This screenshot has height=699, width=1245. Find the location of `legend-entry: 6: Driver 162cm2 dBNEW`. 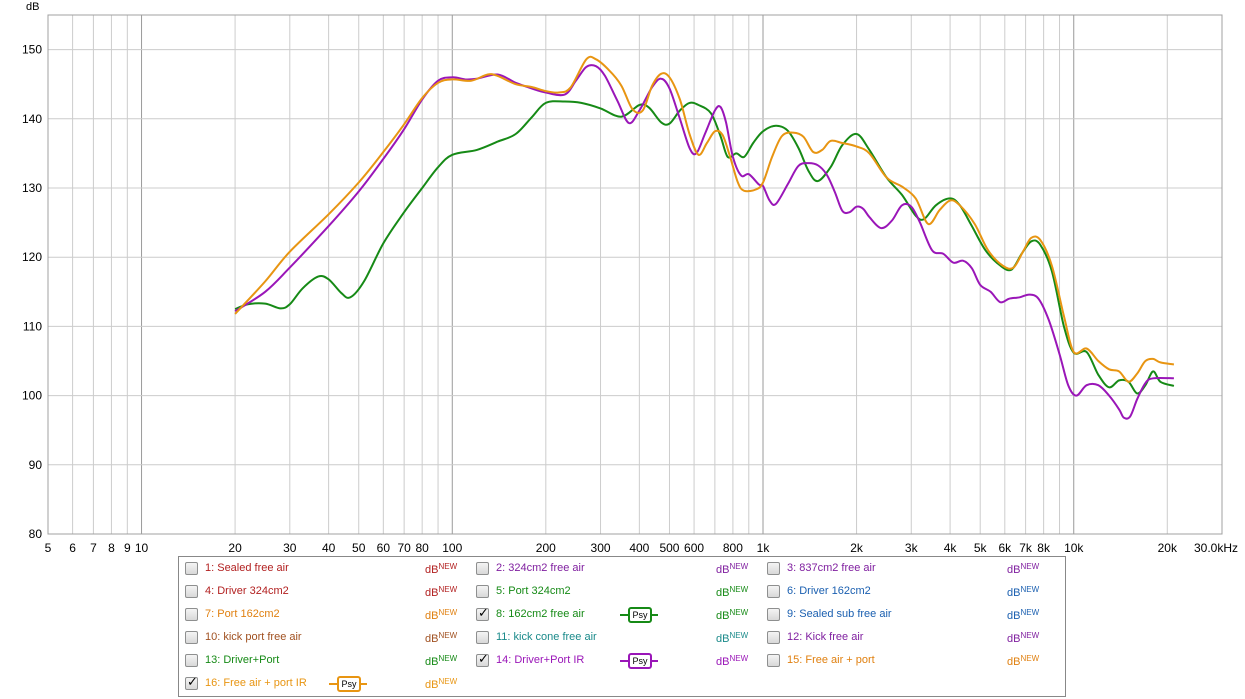

legend-entry: 6: Driver 162cm2 dBNEW is located at coordinates (912, 593).